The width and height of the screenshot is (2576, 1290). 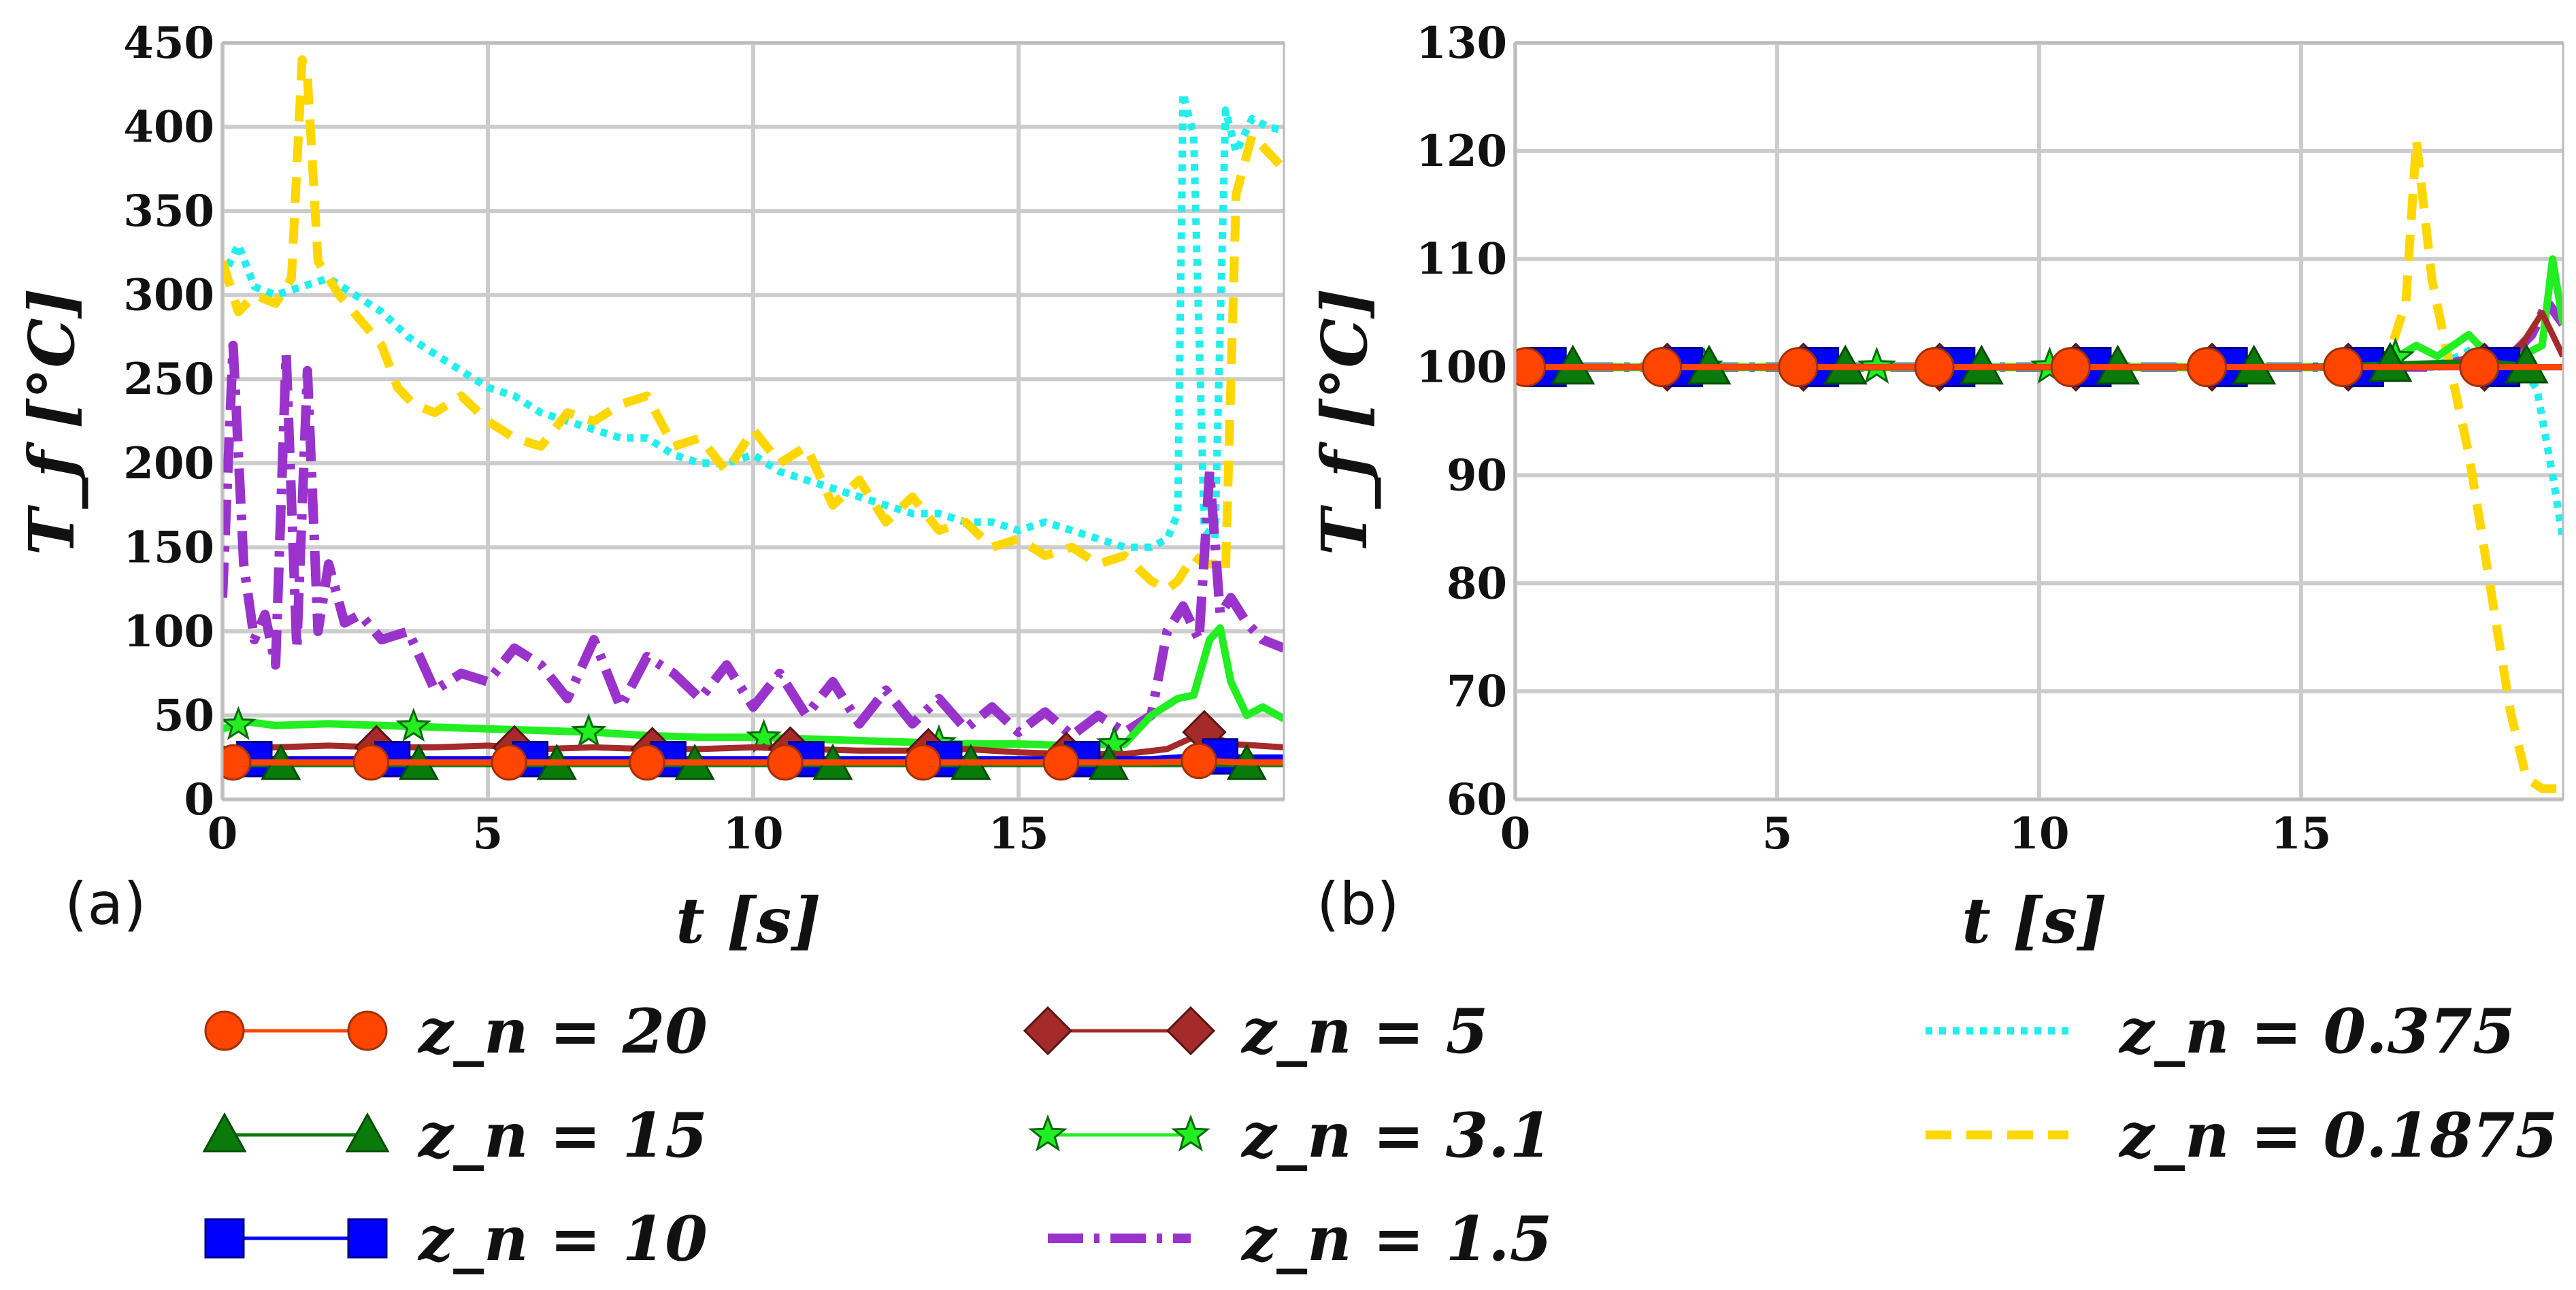 What do you see at coordinates (753, 320) in the screenshot?
I see `series-line-z0375` at bounding box center [753, 320].